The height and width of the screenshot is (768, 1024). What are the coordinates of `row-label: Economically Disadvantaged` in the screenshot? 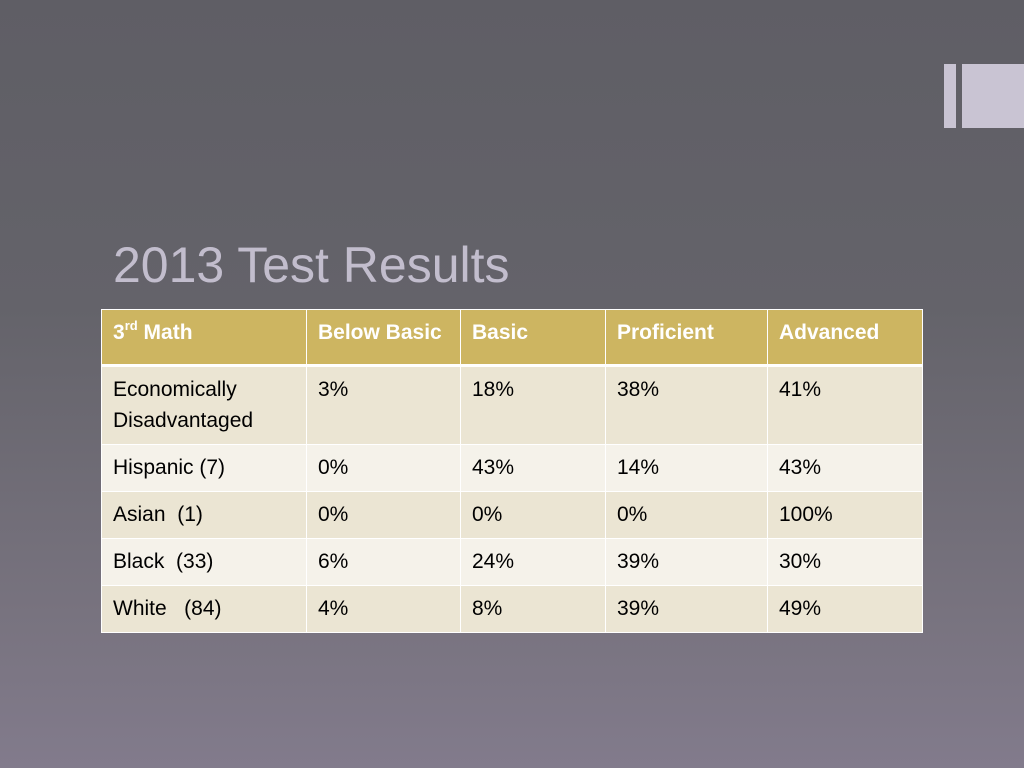 It's located at (204, 405).